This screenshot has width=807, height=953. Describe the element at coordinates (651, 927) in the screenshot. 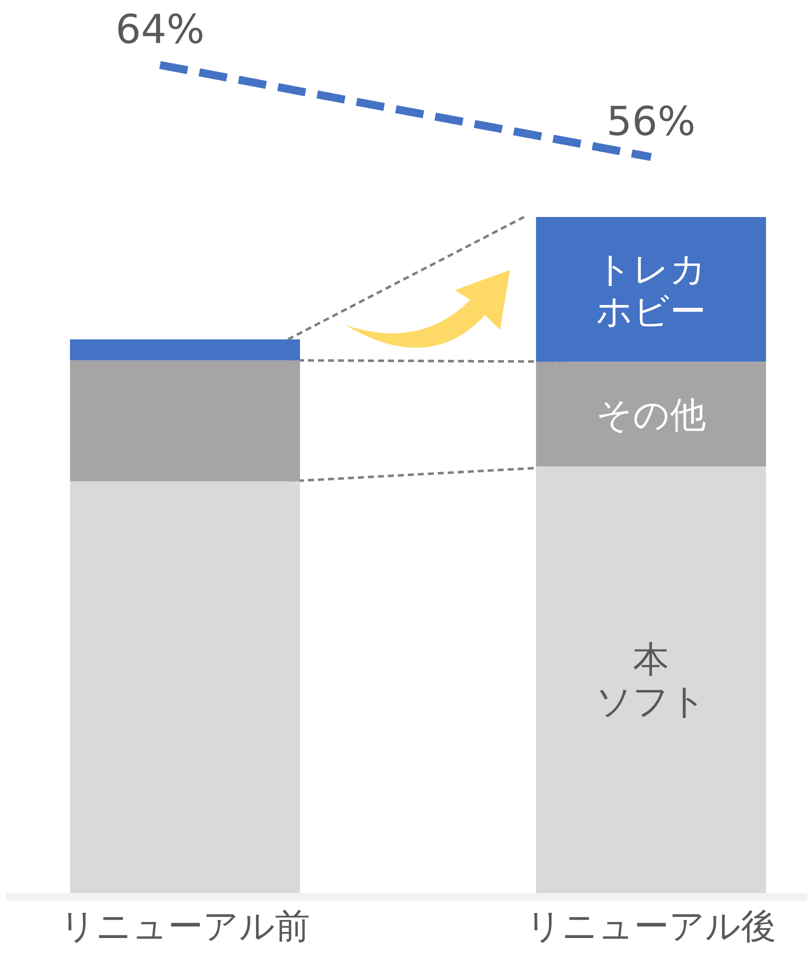

I see `x-tick-label: リニューアル後` at that location.